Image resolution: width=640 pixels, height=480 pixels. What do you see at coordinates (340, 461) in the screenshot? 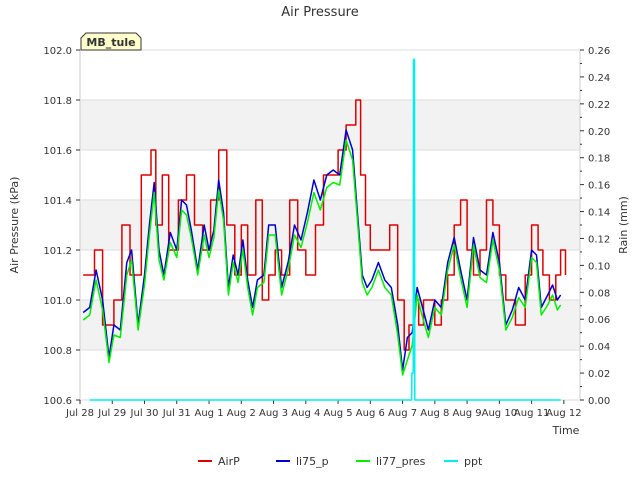
I see `legend: AirP li75_p li77_pres ppt` at bounding box center [340, 461].